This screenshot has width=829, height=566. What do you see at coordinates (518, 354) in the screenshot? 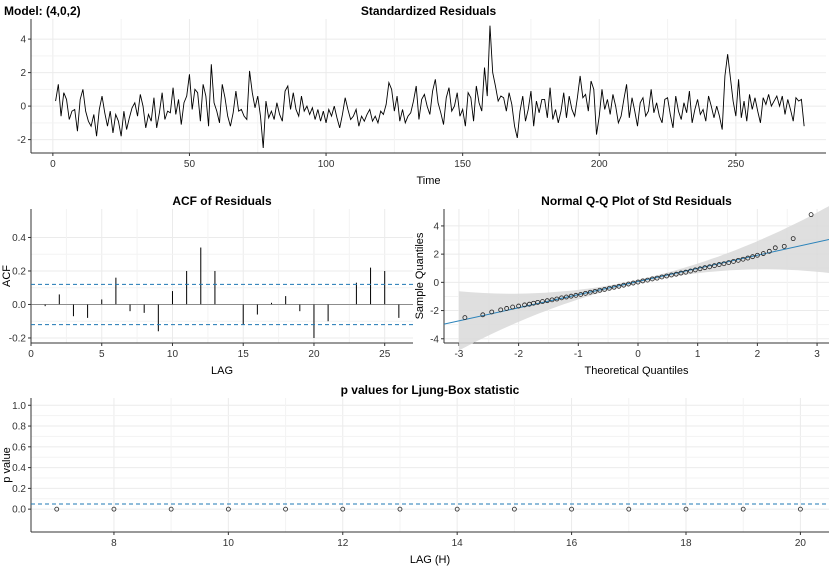
I see `x-tick-label: -2` at bounding box center [518, 354].